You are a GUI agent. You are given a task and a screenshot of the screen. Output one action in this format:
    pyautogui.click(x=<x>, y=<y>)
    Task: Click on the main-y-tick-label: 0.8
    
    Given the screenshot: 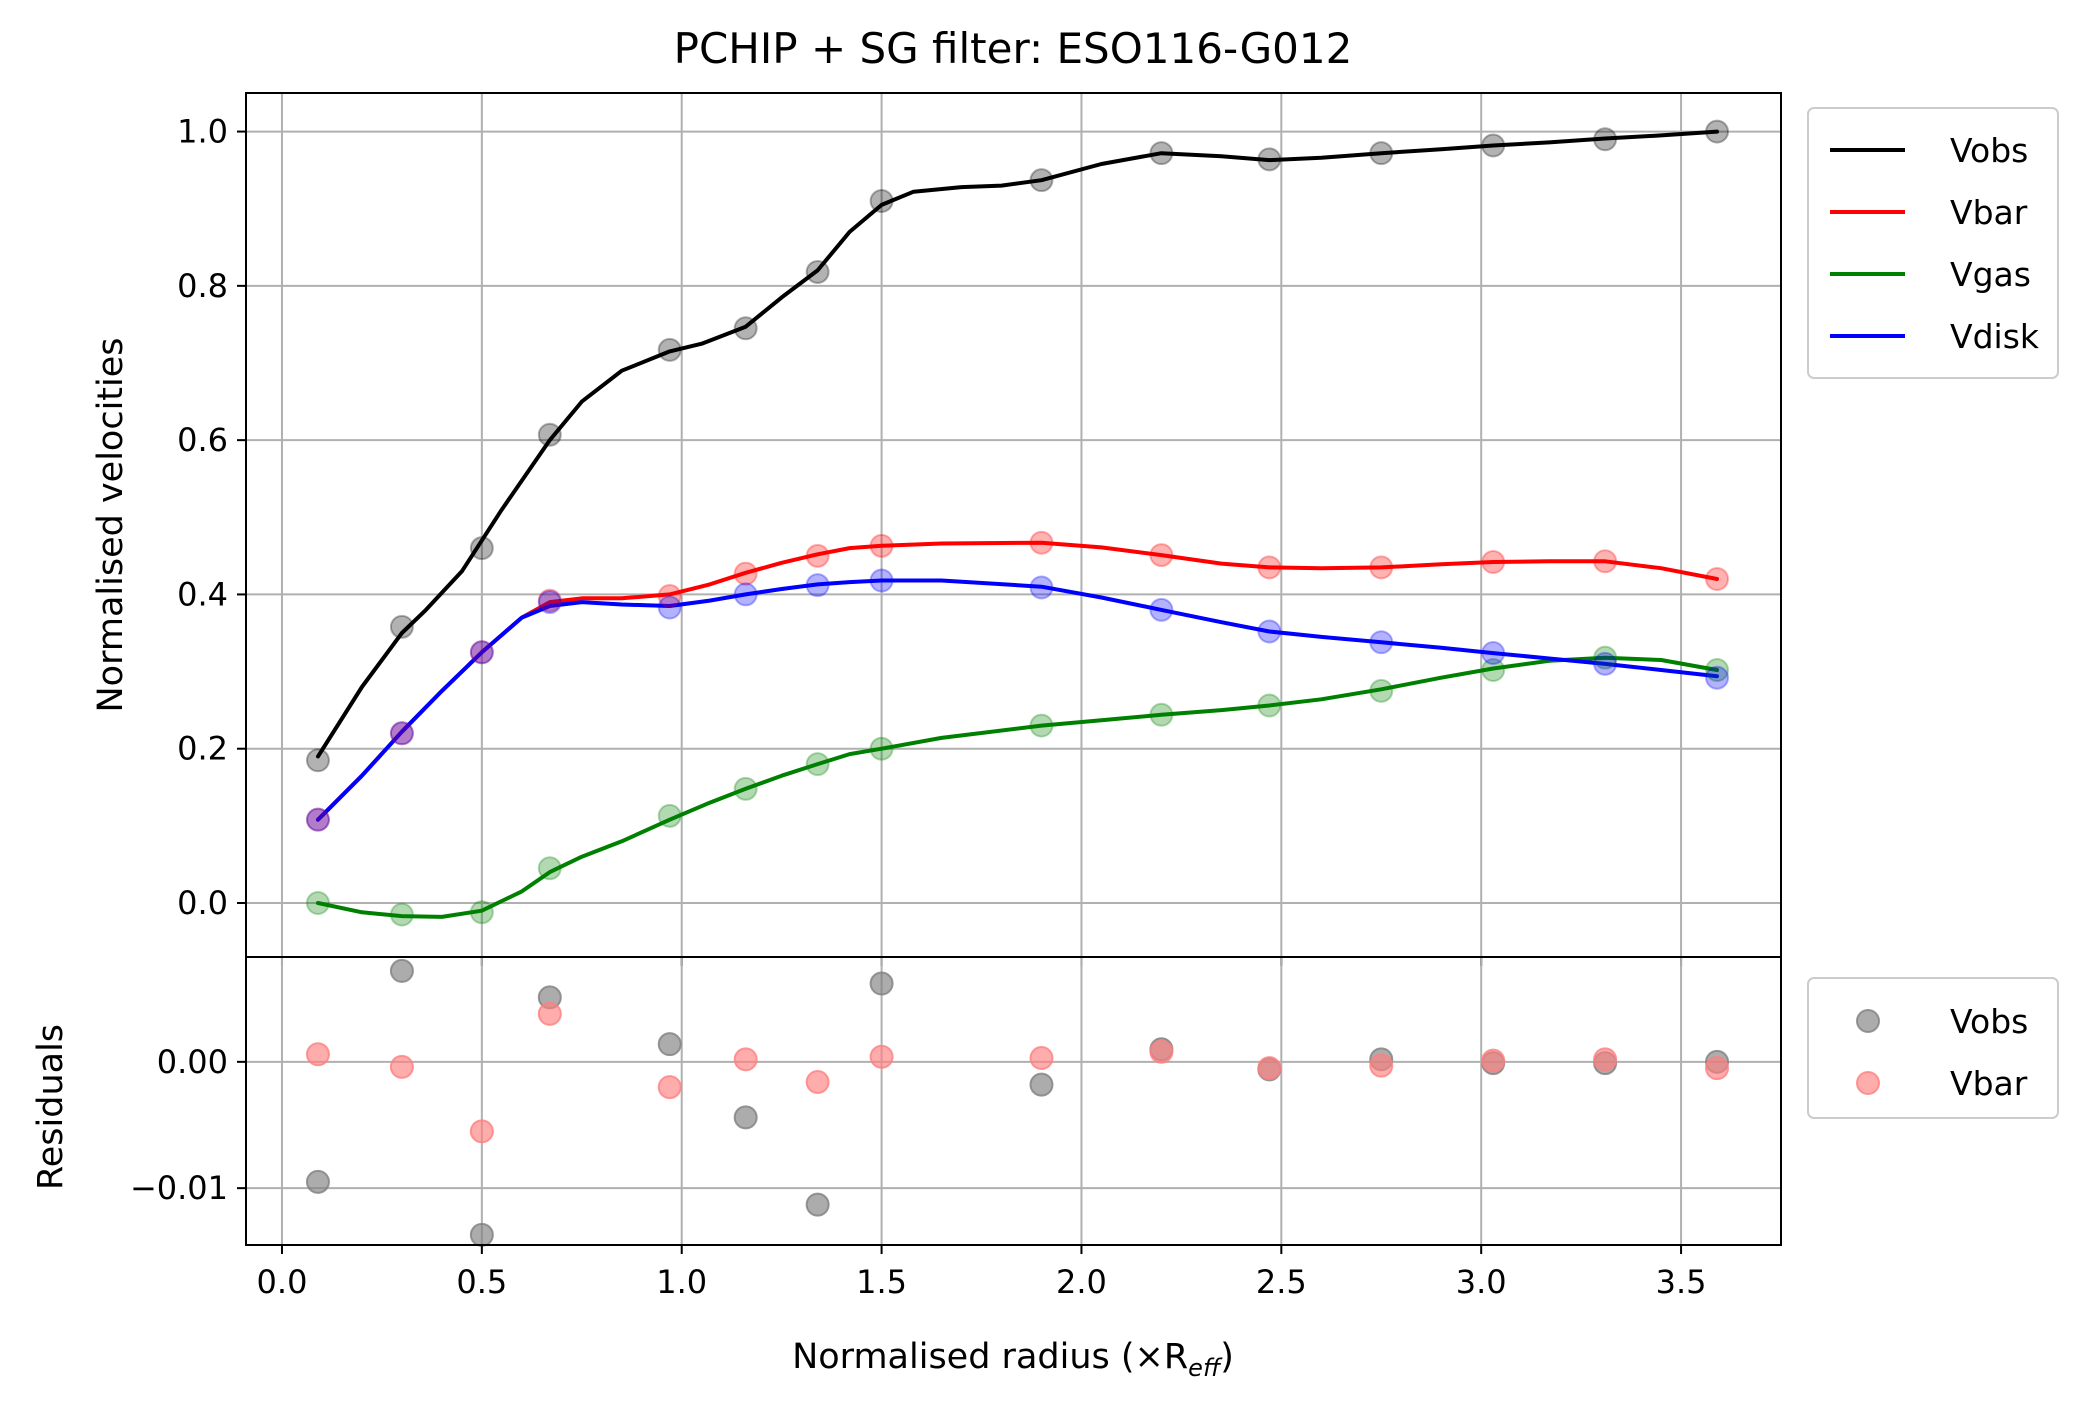 What is the action you would take?
    pyautogui.click(x=202, y=286)
    